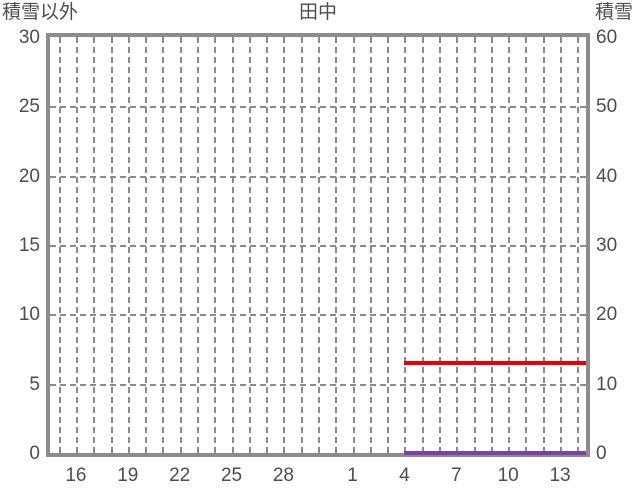  What do you see at coordinates (508, 475) in the screenshot?
I see `x-tick-label: 10` at bounding box center [508, 475].